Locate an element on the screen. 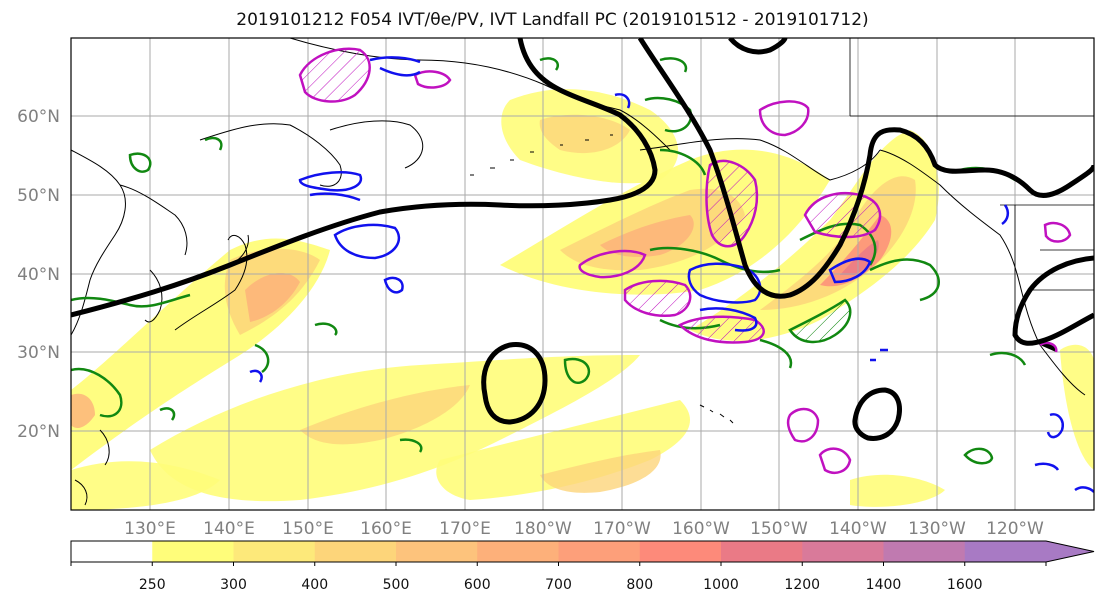 The height and width of the screenshot is (603, 1105). lon-label-170e: 170°E is located at coordinates (465, 529).